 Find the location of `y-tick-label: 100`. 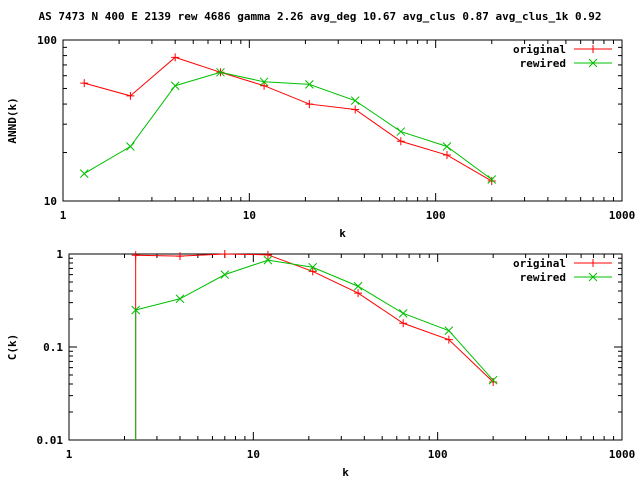

y-tick-label: 100 is located at coordinates (47, 40).